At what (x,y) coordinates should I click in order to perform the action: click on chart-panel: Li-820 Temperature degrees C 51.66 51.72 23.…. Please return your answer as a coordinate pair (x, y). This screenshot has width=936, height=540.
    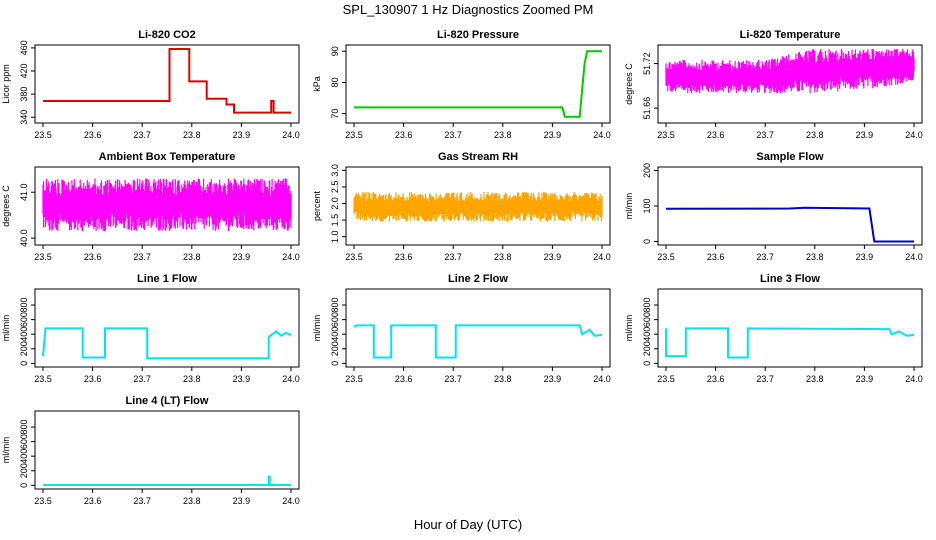
    Looking at the image, I should click on (773, 84).